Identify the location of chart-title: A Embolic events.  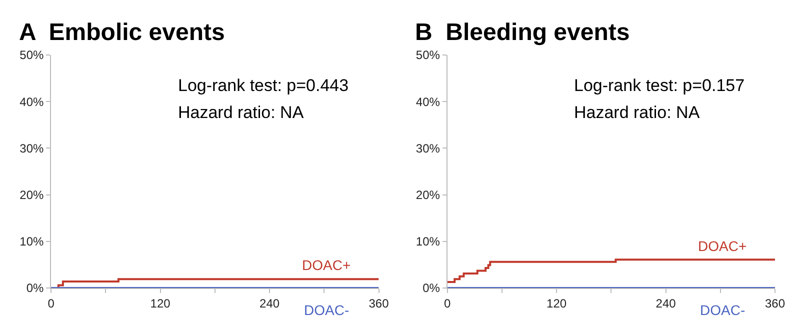
(122, 32).